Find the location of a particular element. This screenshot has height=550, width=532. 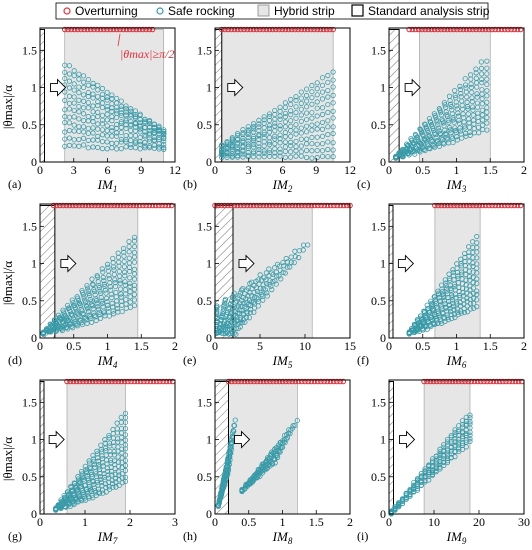

y-tick-label: 0.5 is located at coordinates (378, 477).